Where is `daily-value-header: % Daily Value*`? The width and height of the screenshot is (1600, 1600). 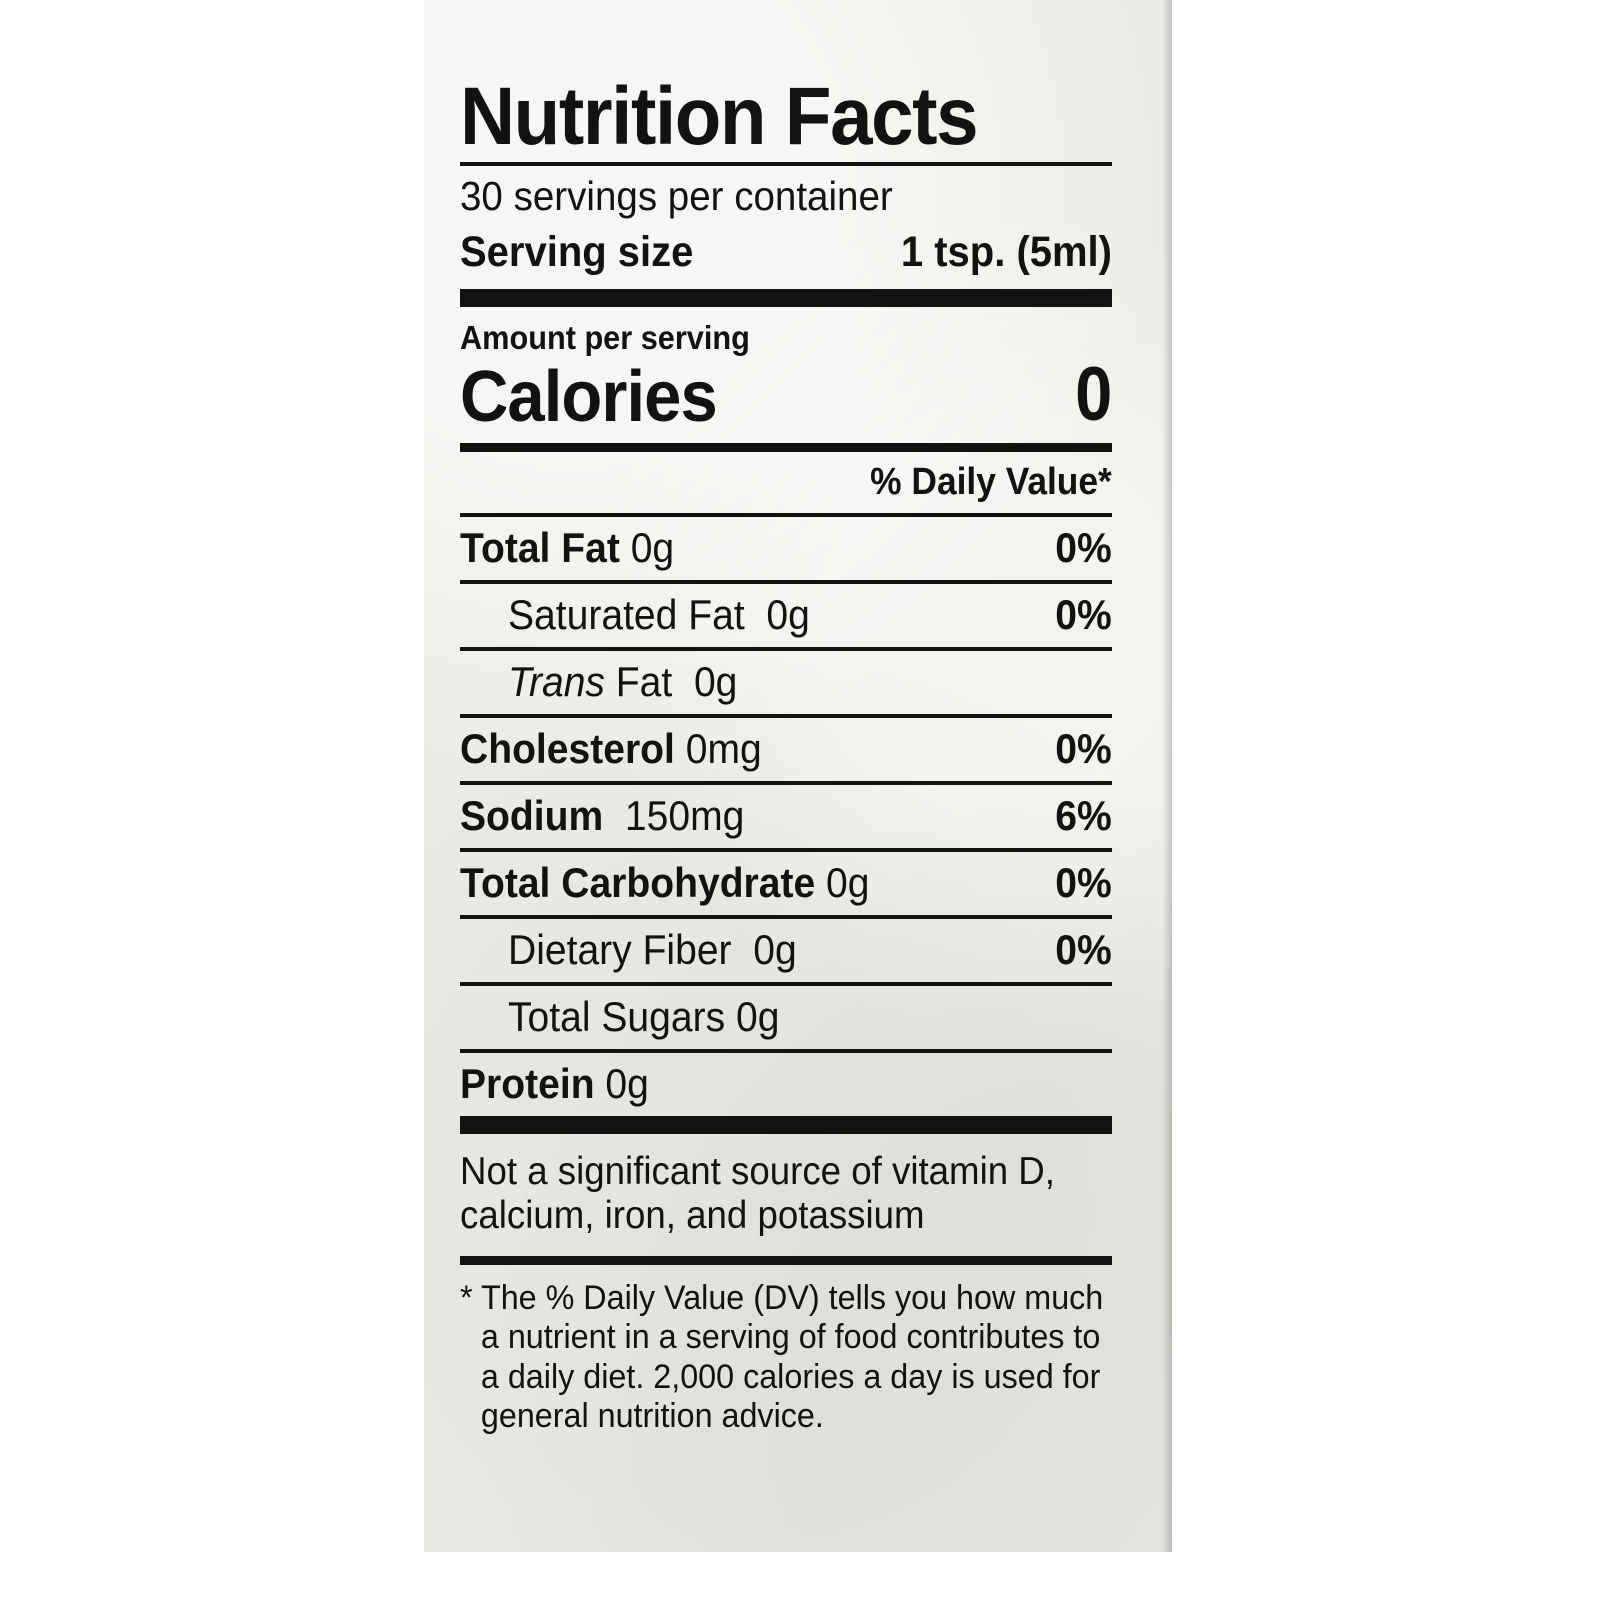 daily-value-header: % Daily Value* is located at coordinates (991, 481).